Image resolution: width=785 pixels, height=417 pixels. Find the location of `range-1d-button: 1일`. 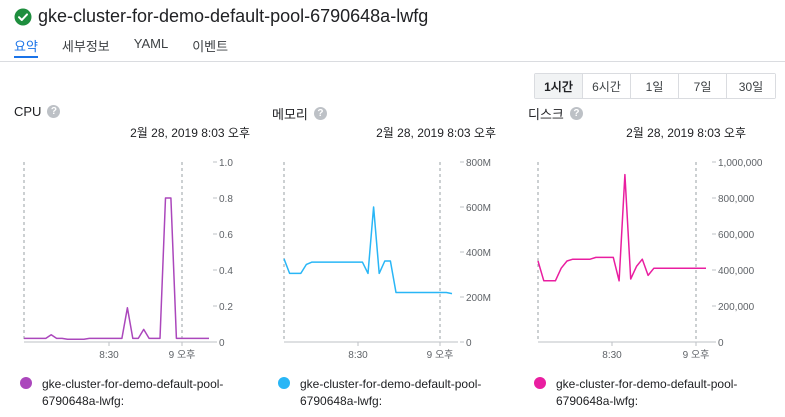

range-1d-button: 1일 is located at coordinates (655, 86).